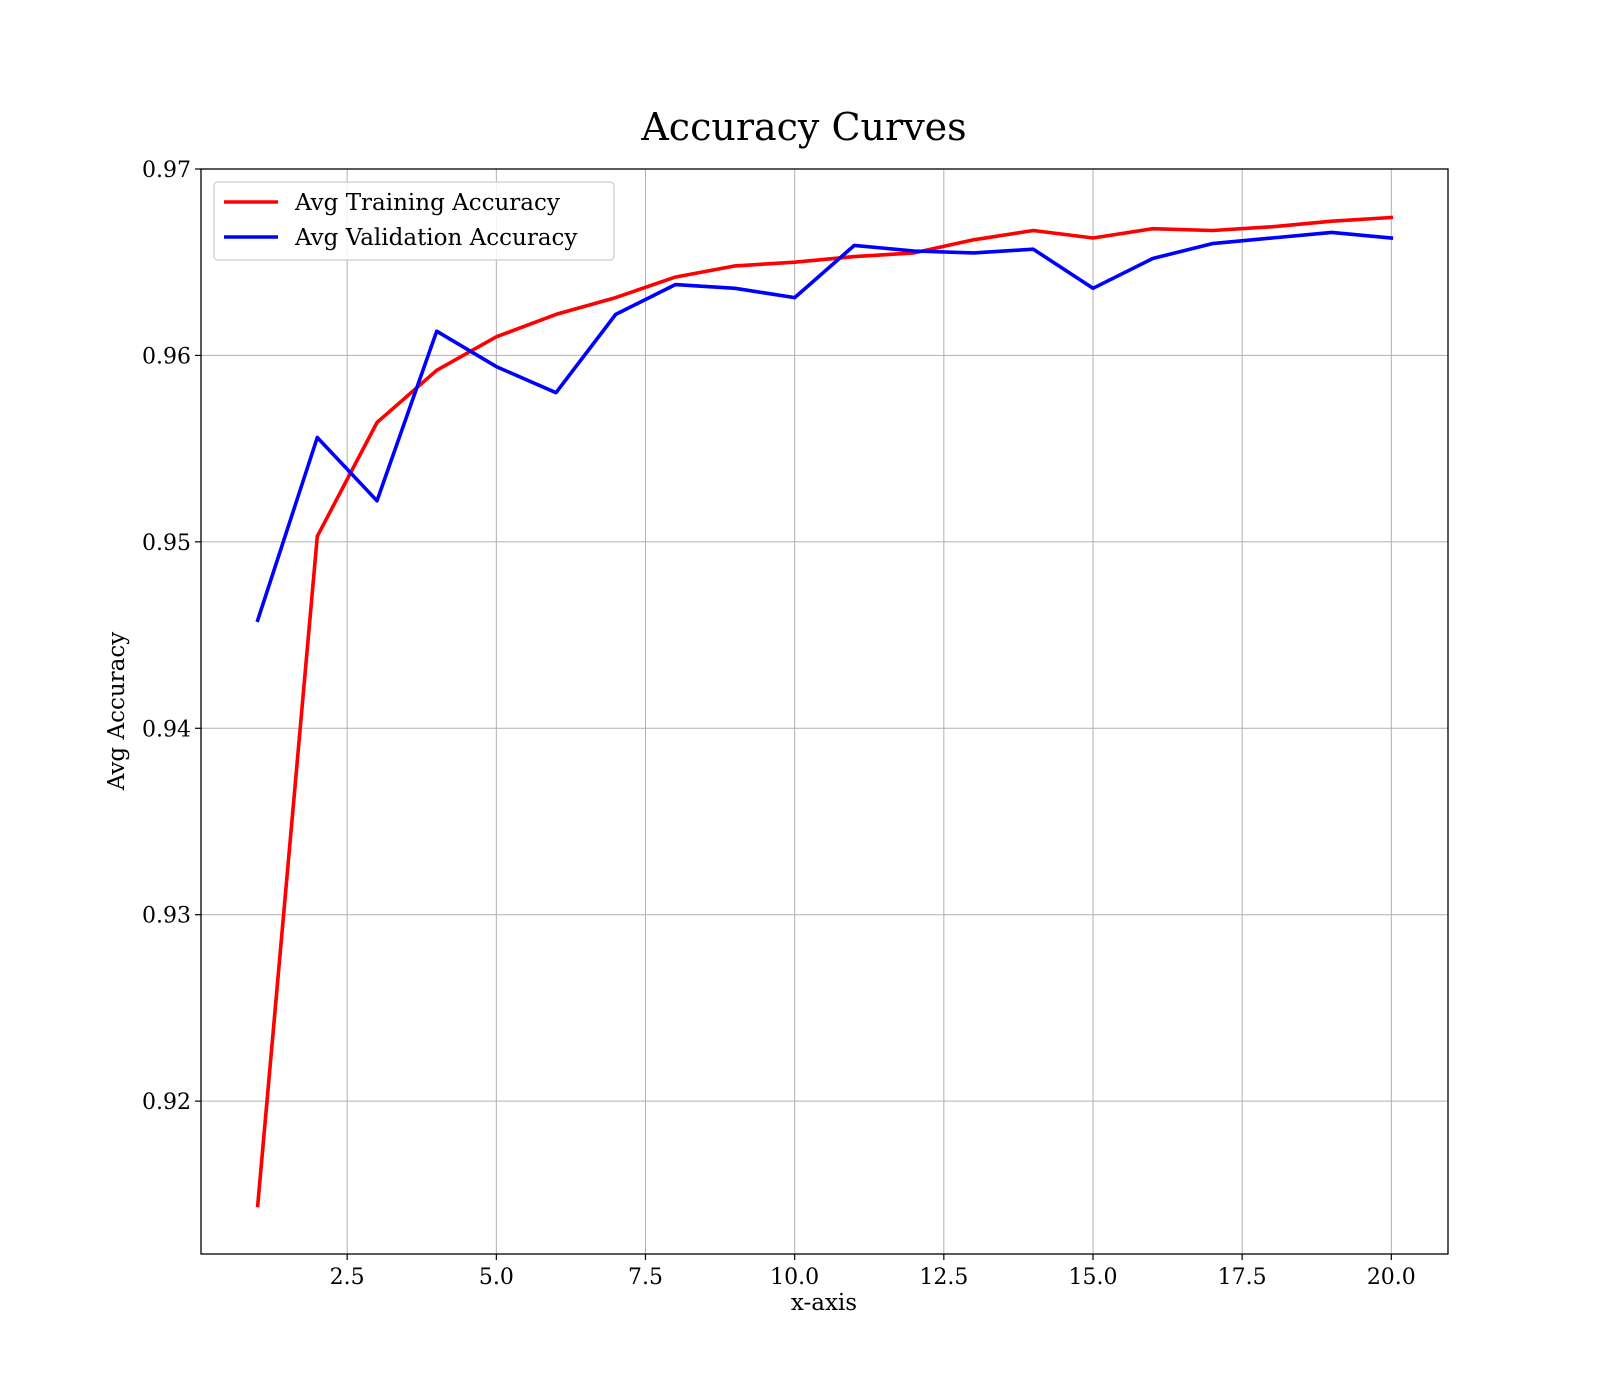  I want to click on x-tick-label: 10.0, so click(794, 1277).